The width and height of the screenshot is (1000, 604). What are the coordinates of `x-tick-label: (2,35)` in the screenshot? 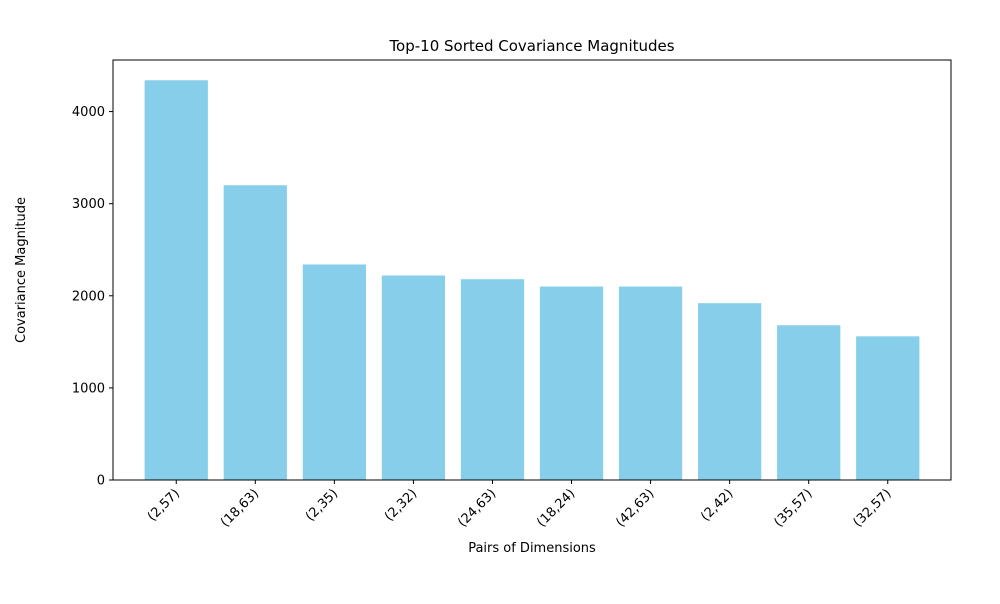 It's located at (322, 505).